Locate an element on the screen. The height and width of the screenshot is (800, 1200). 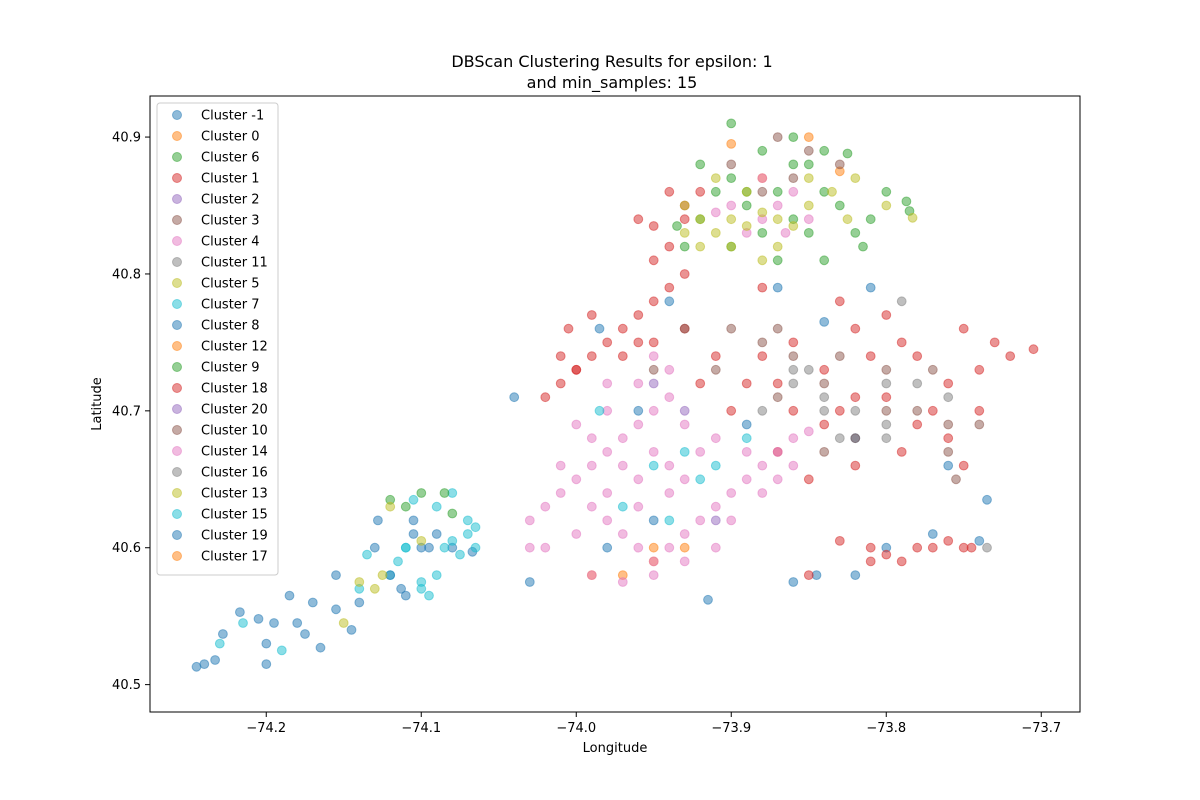
y-tick-label: 40.9 is located at coordinates (126, 138).